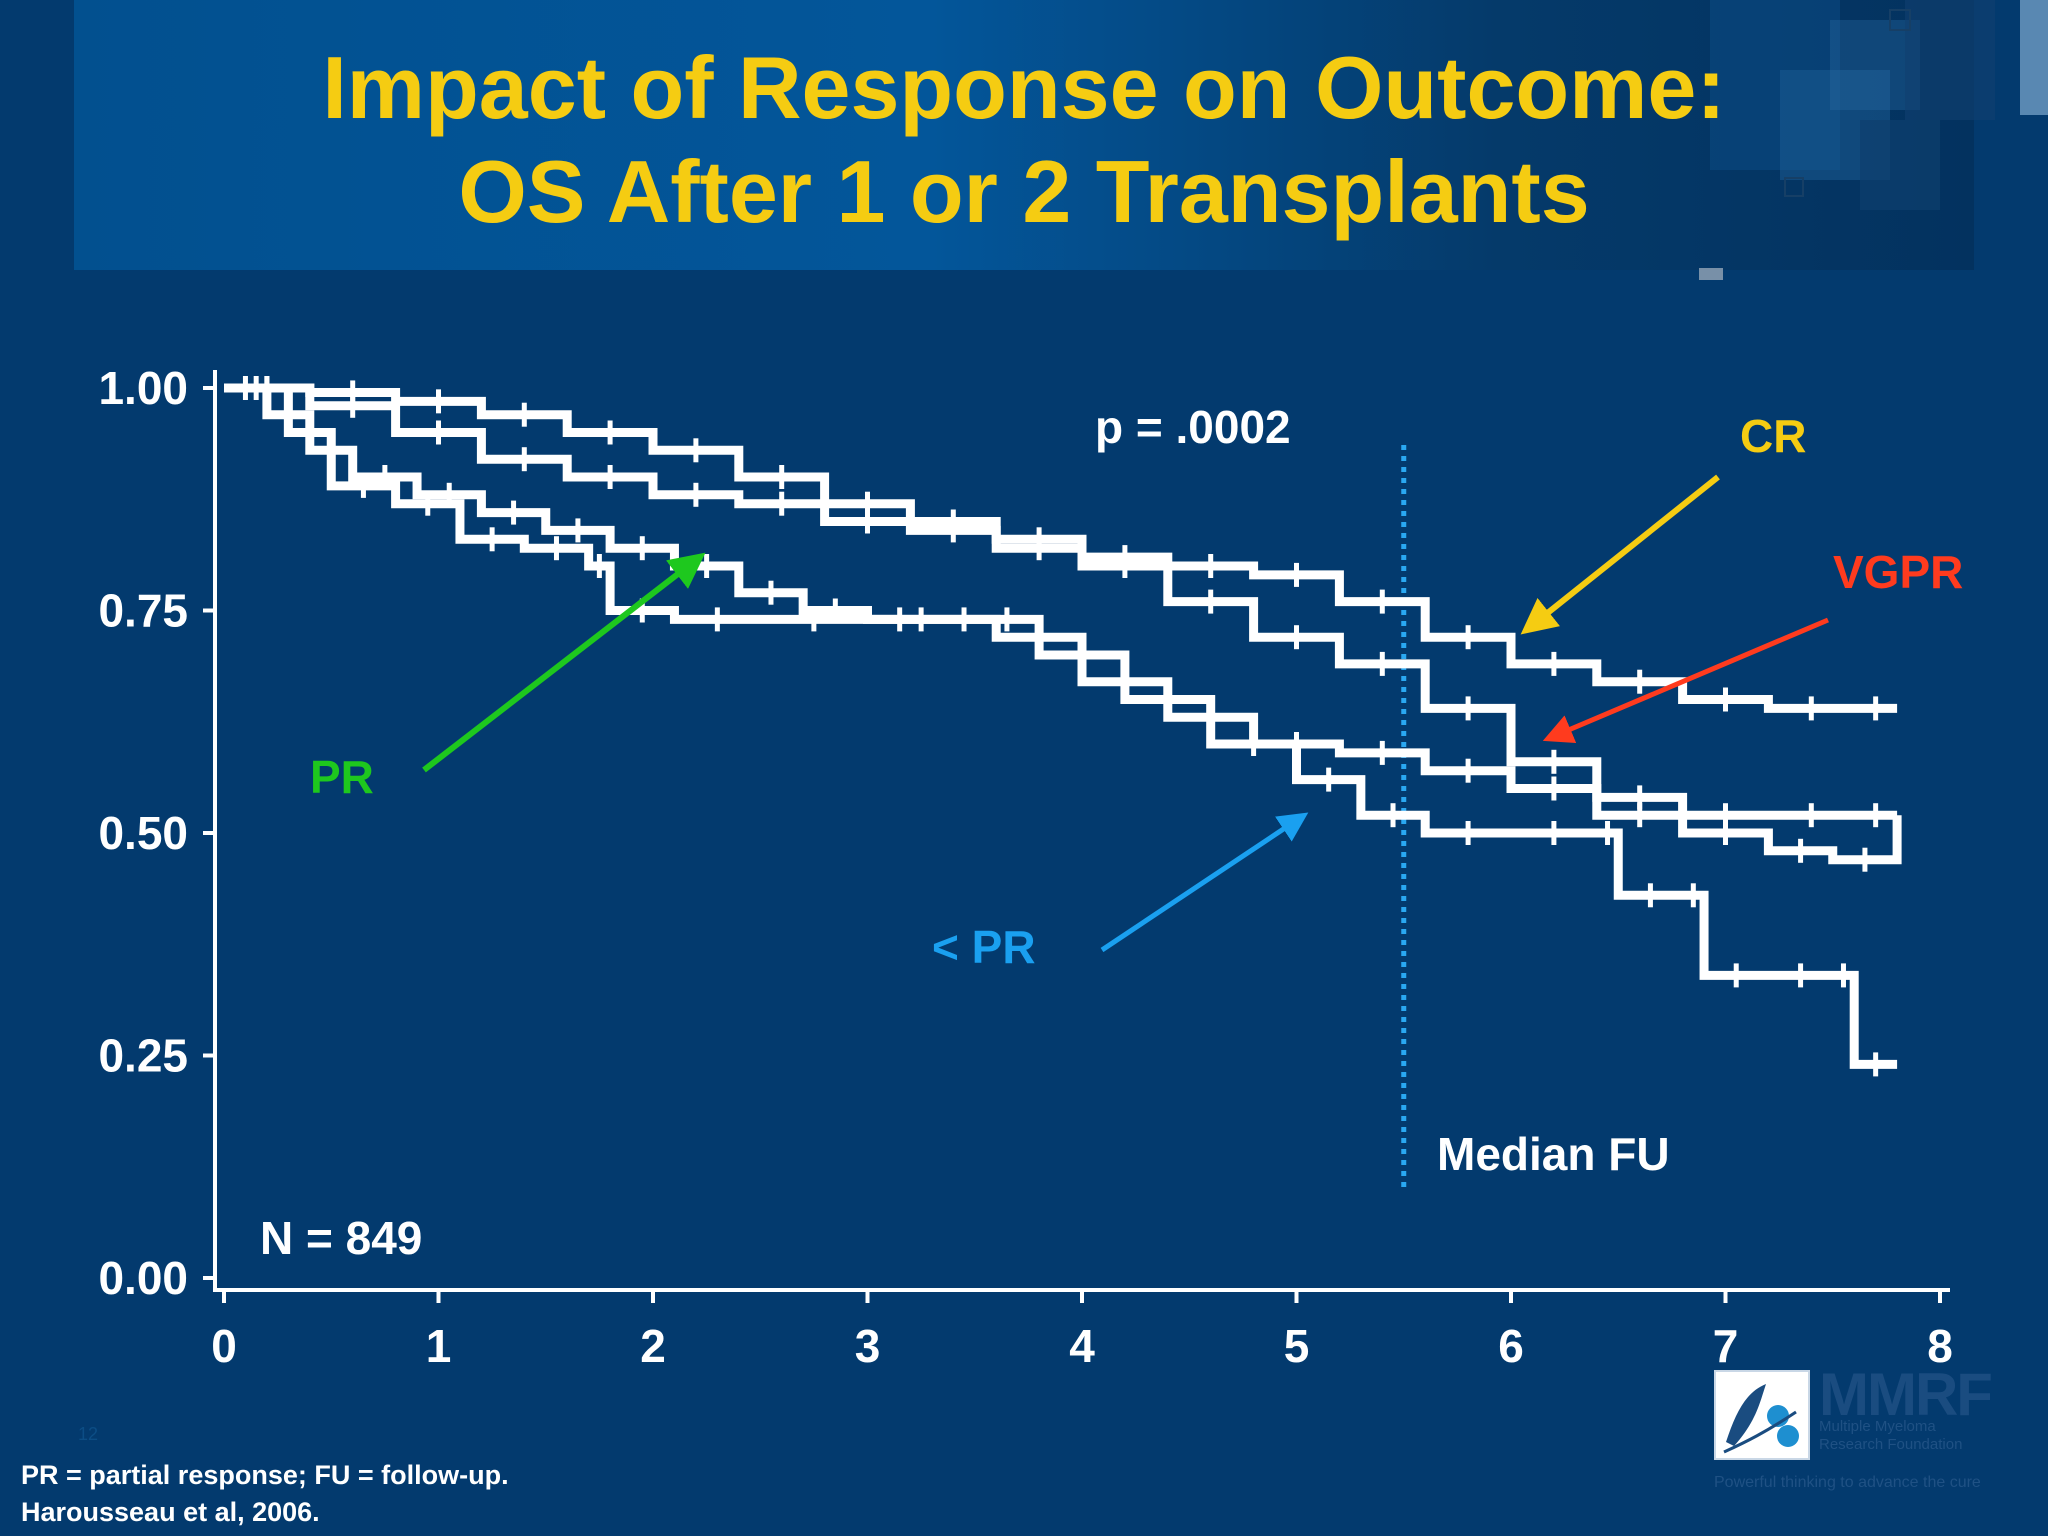 The height and width of the screenshot is (1536, 2048). What do you see at coordinates (984, 947) in the screenshot?
I see `legend-label-lt-pr: < PR` at bounding box center [984, 947].